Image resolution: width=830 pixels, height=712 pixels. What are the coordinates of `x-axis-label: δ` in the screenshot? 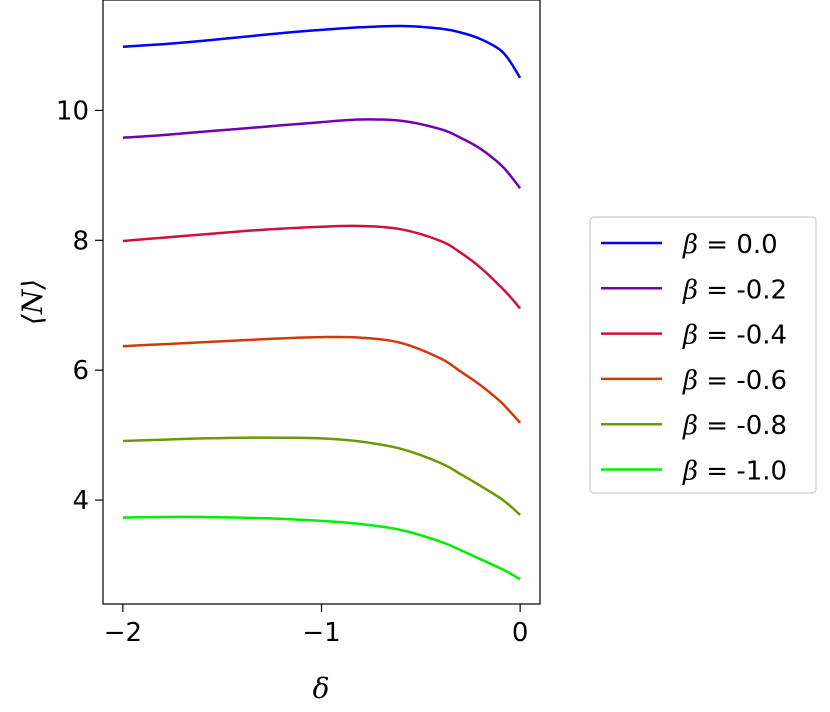 It's located at (321, 688).